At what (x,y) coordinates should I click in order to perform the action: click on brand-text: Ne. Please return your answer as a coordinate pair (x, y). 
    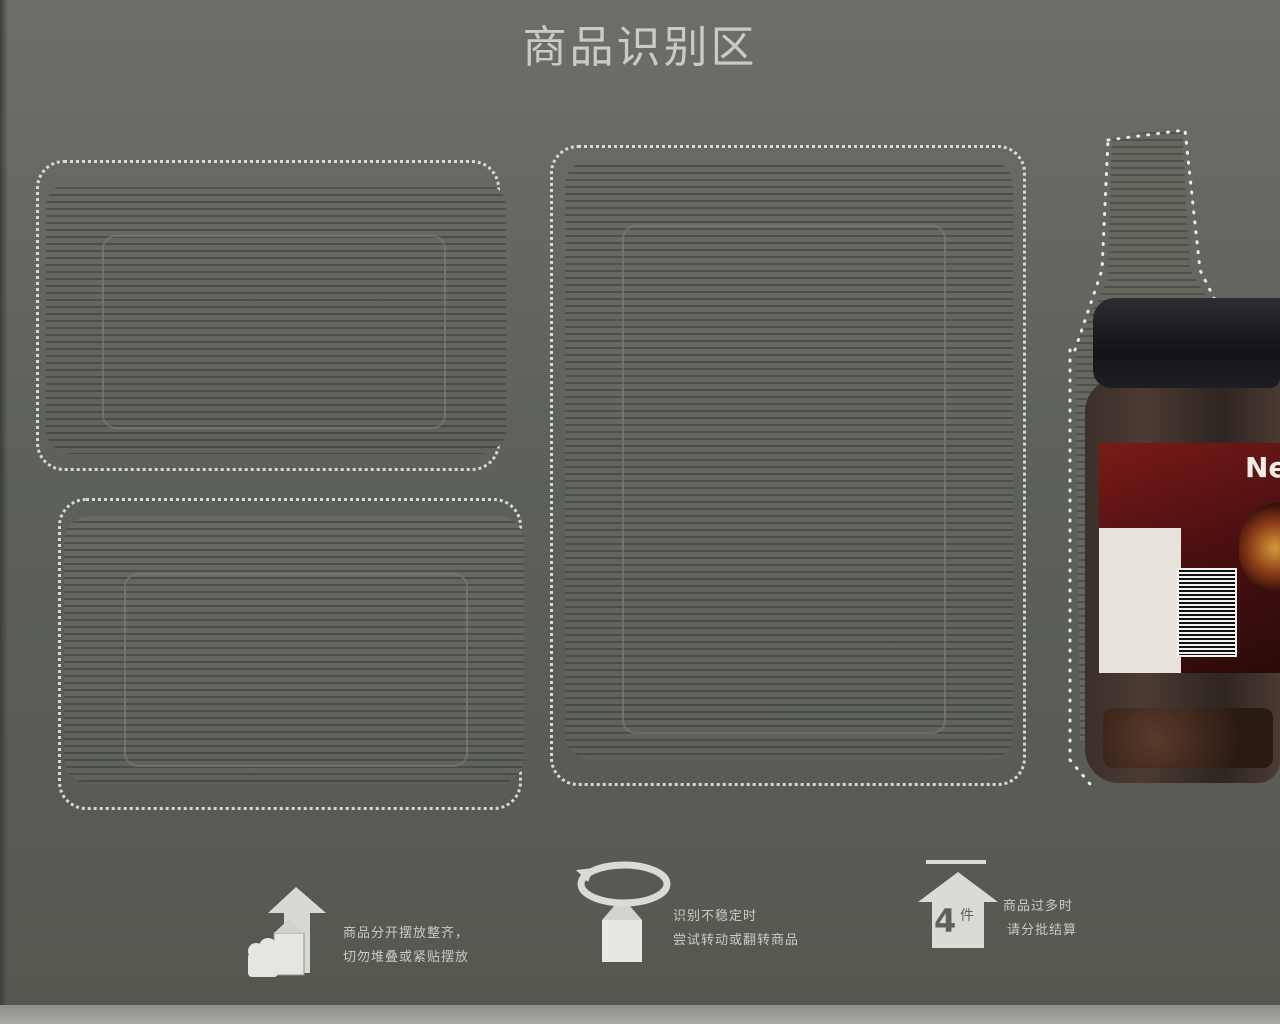
    Looking at the image, I should click on (1262, 467).